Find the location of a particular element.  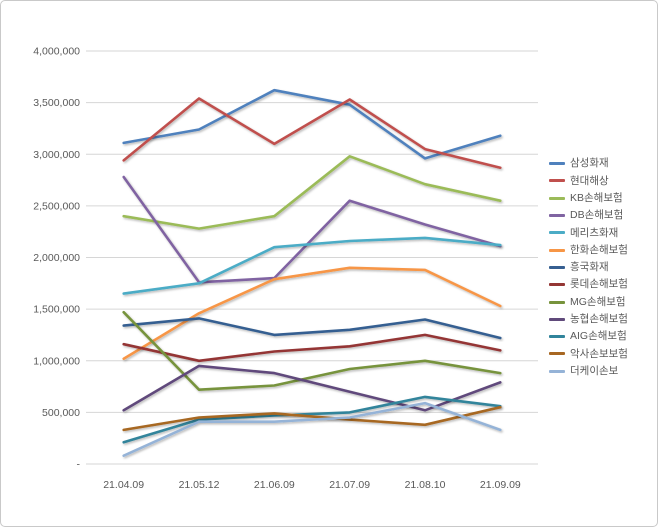

y-axis-tick-label: 2,000,000 is located at coordinates (56, 258).